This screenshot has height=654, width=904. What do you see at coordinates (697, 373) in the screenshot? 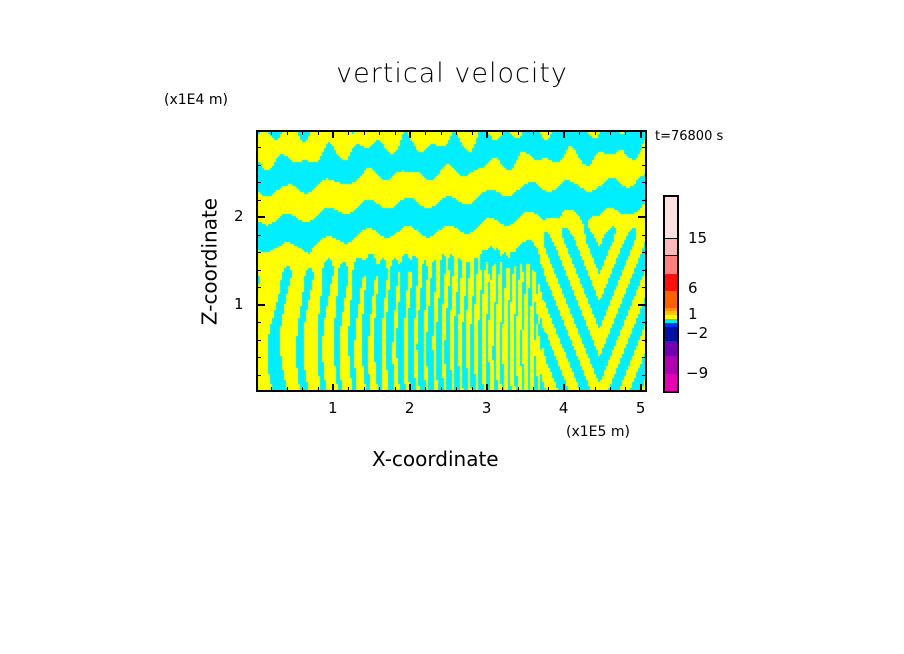
I see `colorbar-label: −9` at bounding box center [697, 373].